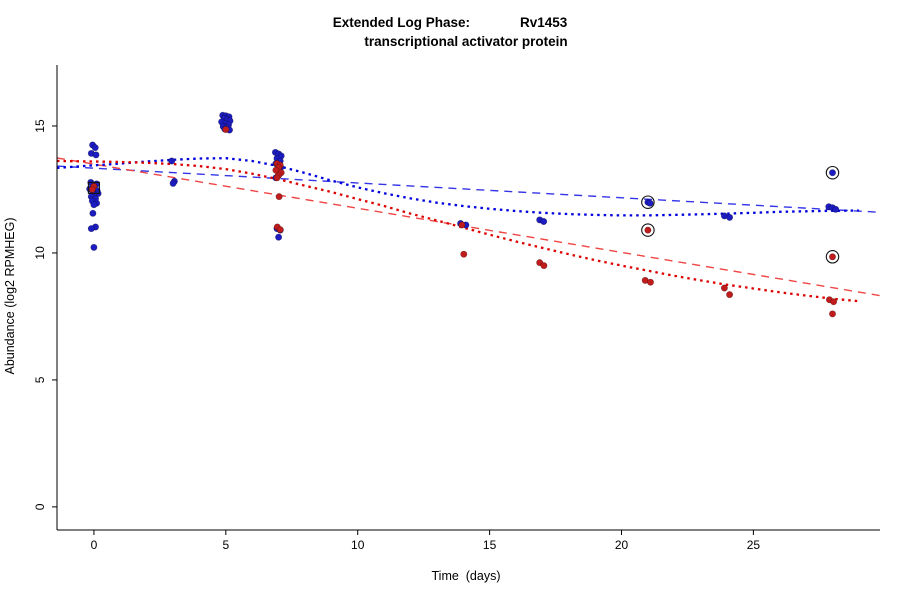  What do you see at coordinates (40, 379) in the screenshot?
I see `y-tick-label: 5` at bounding box center [40, 379].